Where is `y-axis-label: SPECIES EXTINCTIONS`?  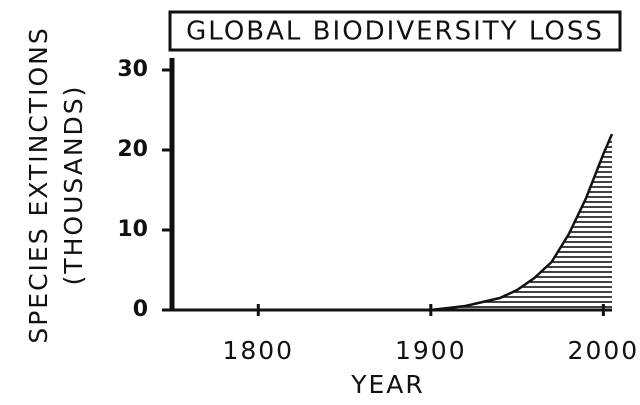
y-axis-label: SPECIES EXTINCTIONS is located at coordinates (38, 184).